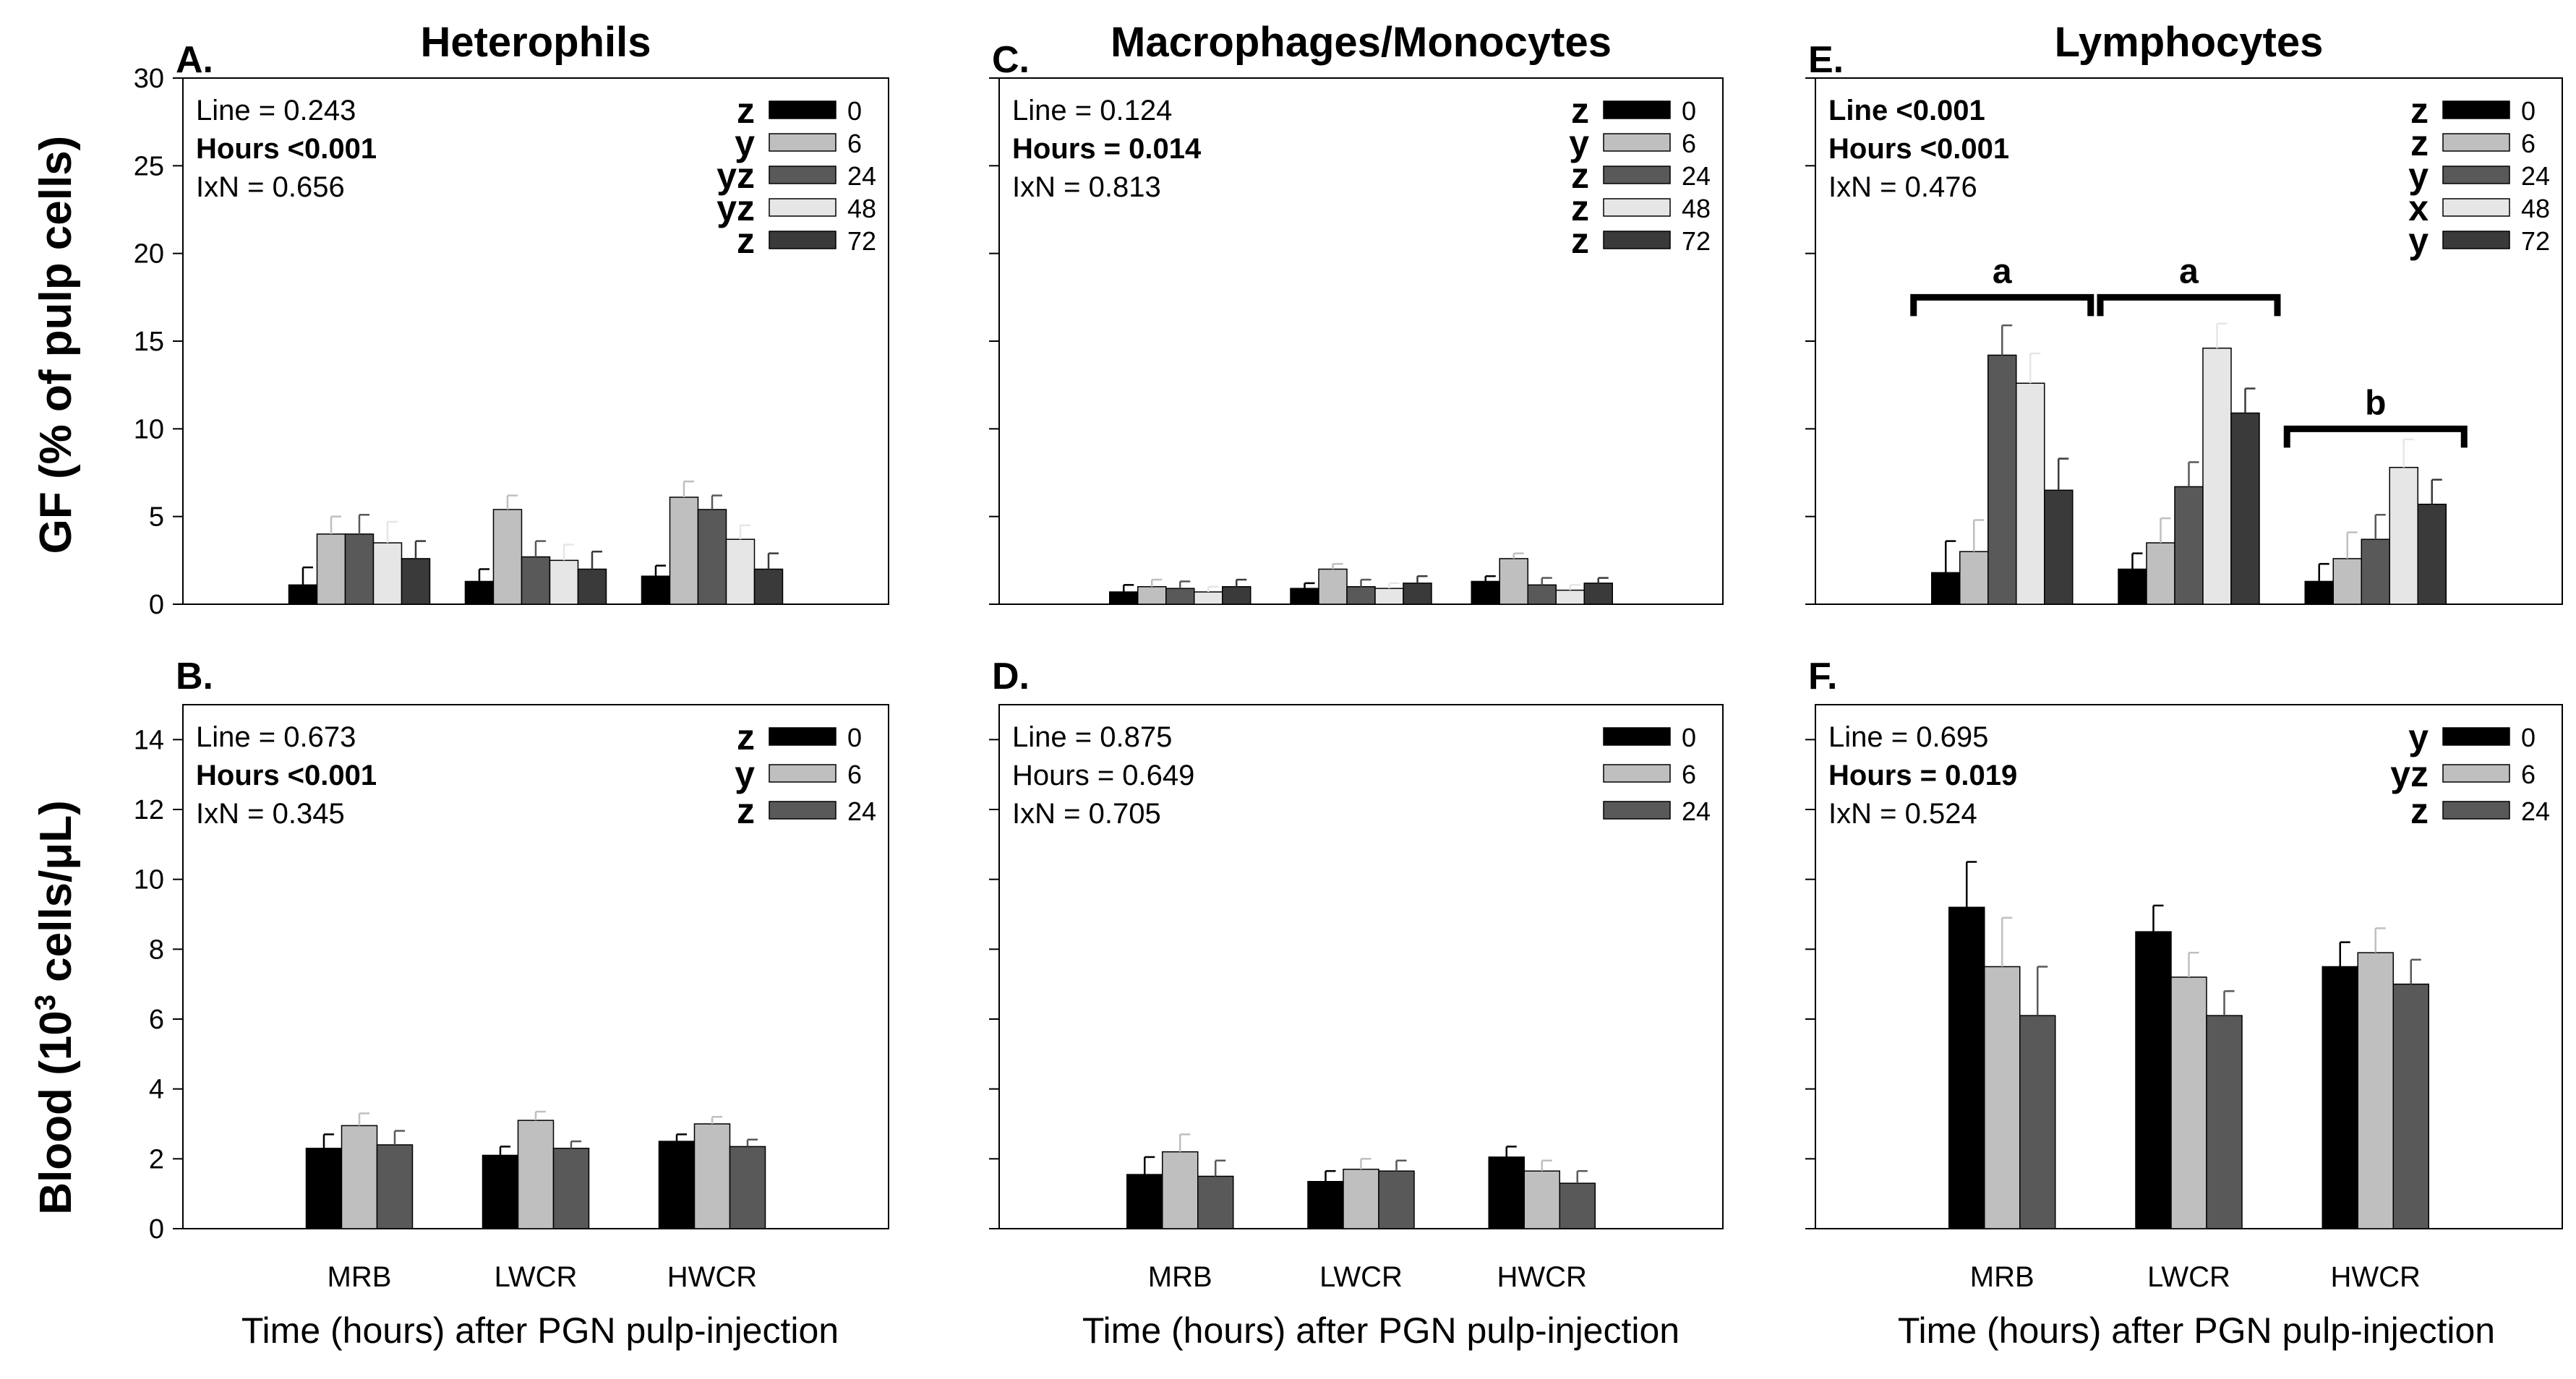 The height and width of the screenshot is (1379, 2576). Describe the element at coordinates (802, 773) in the screenshot. I see `legend-swatch-b` at that location.